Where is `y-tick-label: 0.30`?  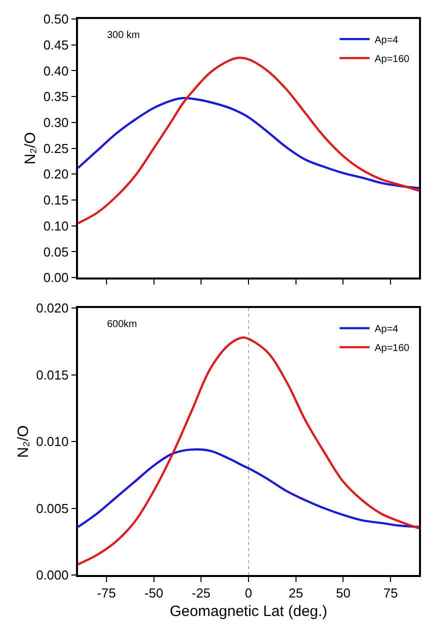
y-tick-label: 0.30 is located at coordinates (56, 122).